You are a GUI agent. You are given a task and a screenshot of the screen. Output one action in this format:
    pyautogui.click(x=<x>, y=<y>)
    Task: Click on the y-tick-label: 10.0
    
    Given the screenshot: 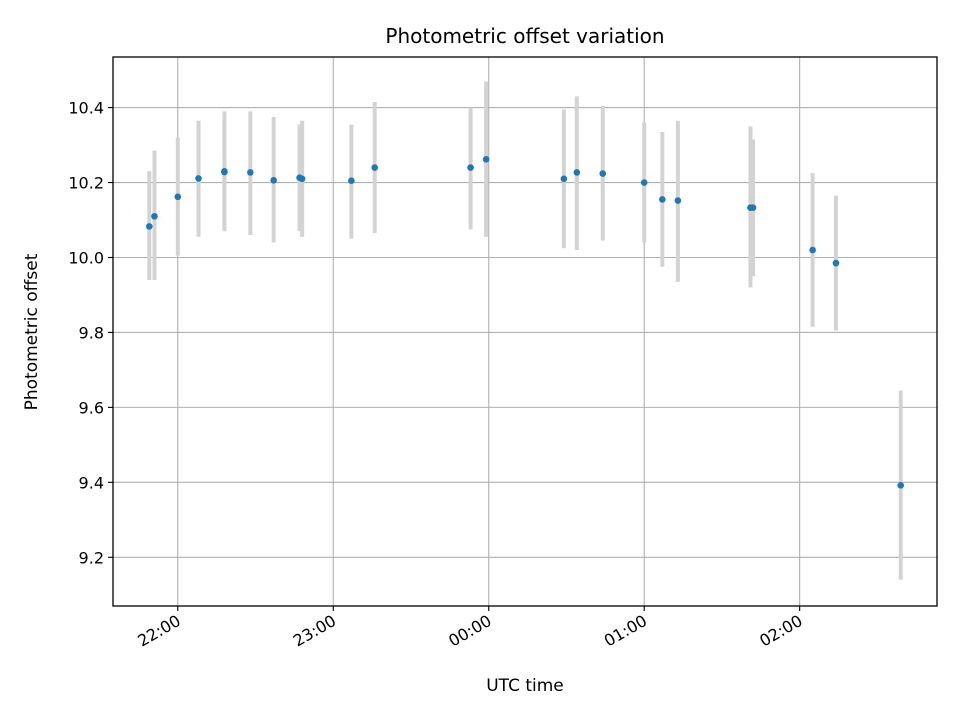 What is the action you would take?
    pyautogui.click(x=86, y=257)
    